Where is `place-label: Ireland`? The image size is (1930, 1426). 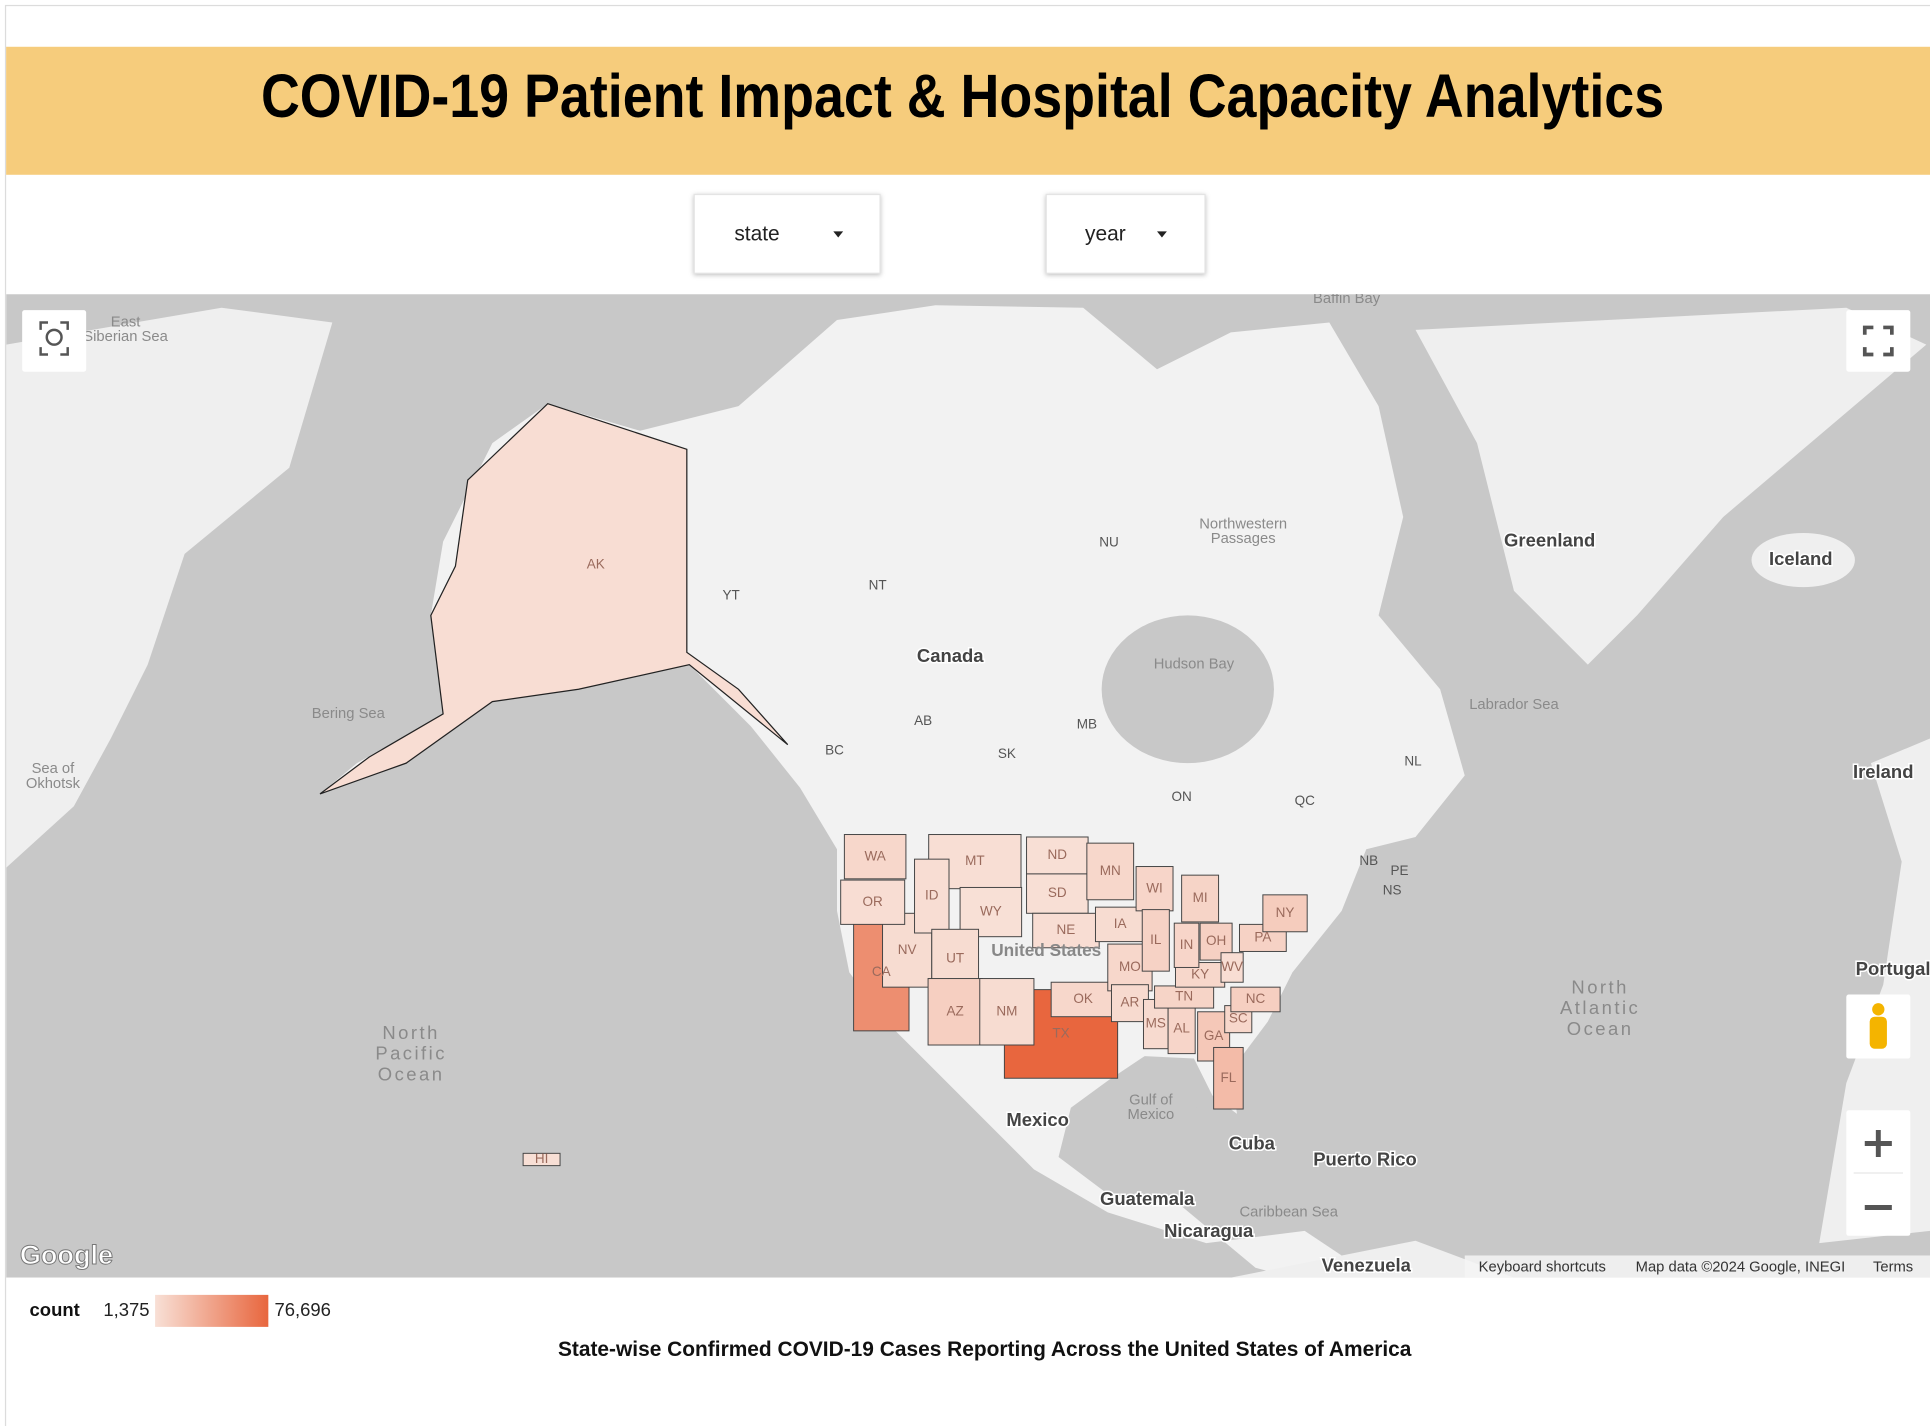 place-label: Ireland is located at coordinates (1883, 771).